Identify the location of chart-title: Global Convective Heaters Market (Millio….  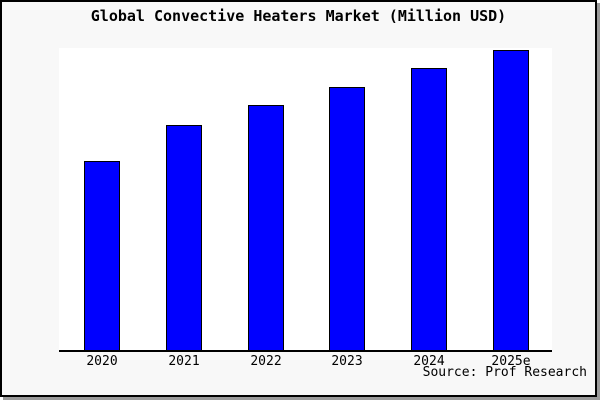
(298, 16).